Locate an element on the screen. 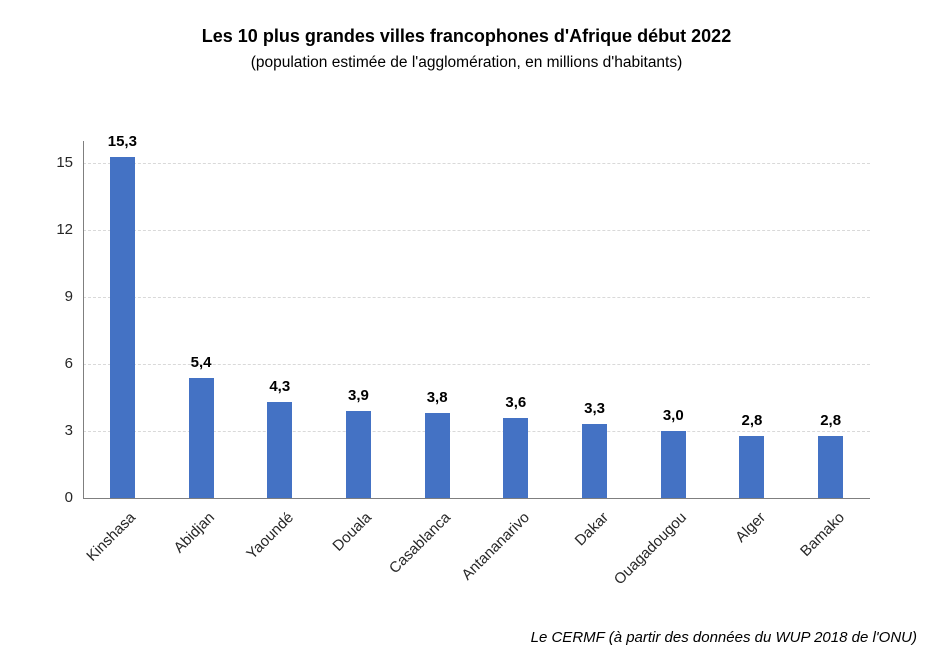  y-tick-label: 0 is located at coordinates (68, 497).